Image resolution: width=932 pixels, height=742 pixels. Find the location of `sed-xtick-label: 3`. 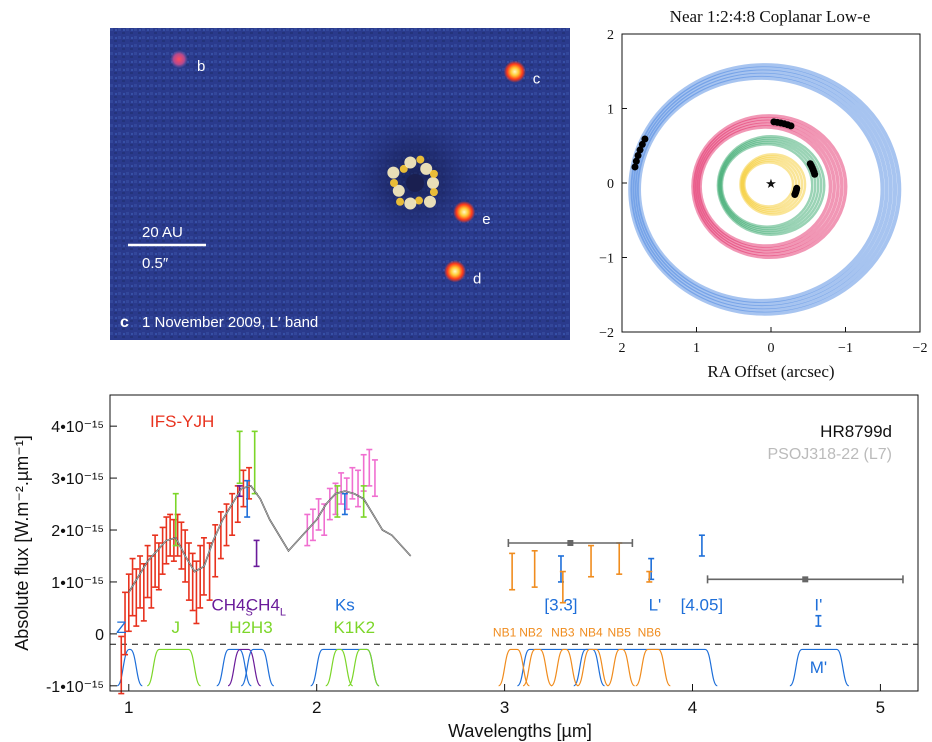

sed-xtick-label: 3 is located at coordinates (504, 707).